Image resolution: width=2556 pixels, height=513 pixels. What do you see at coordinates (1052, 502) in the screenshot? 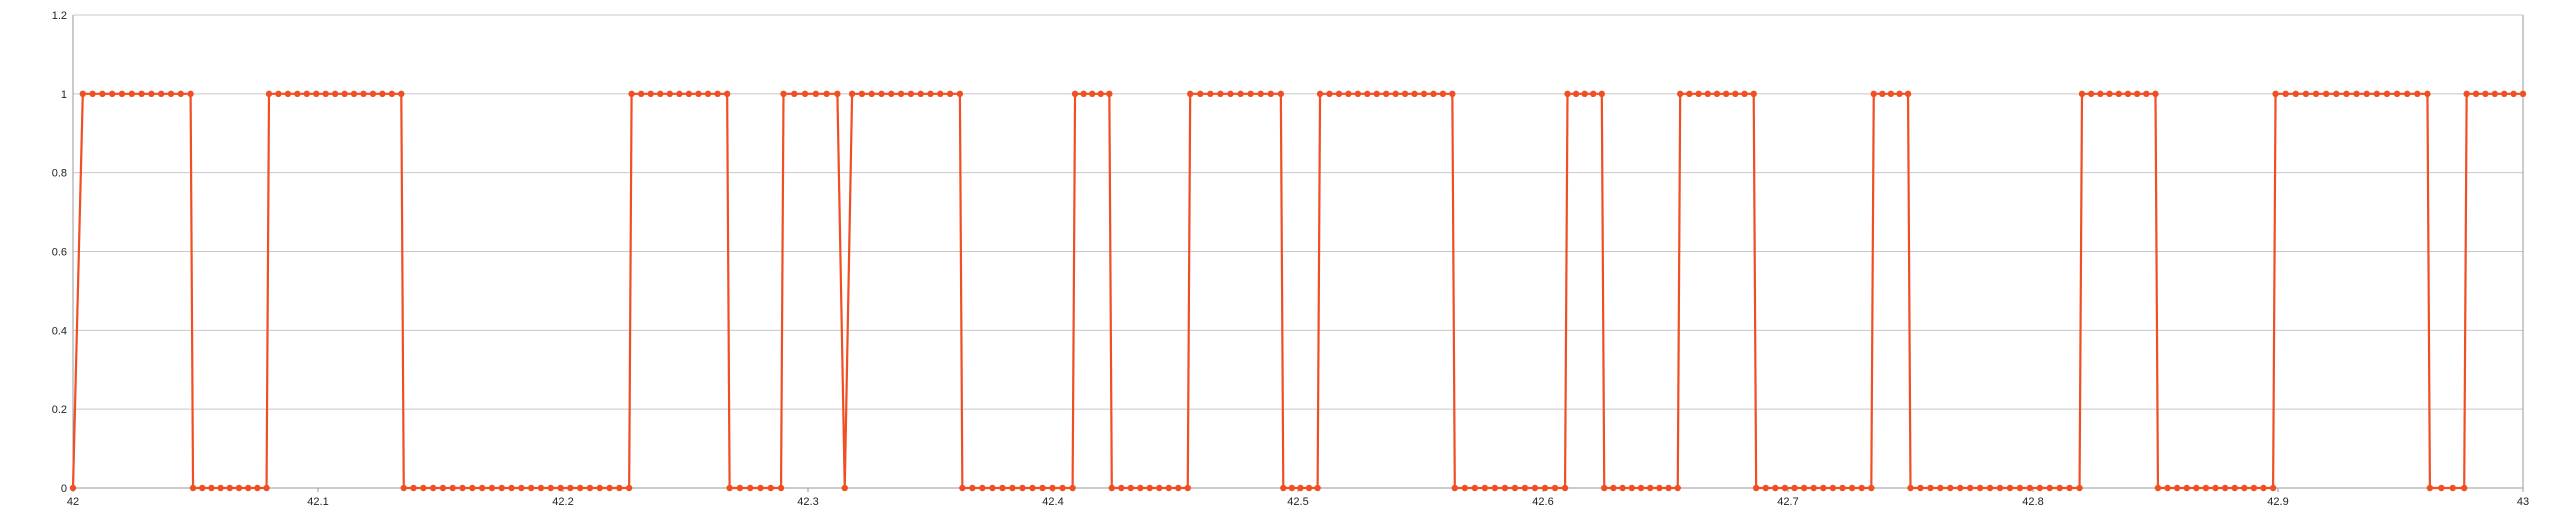
I see `x-tick-label: 42.4` at bounding box center [1052, 502].